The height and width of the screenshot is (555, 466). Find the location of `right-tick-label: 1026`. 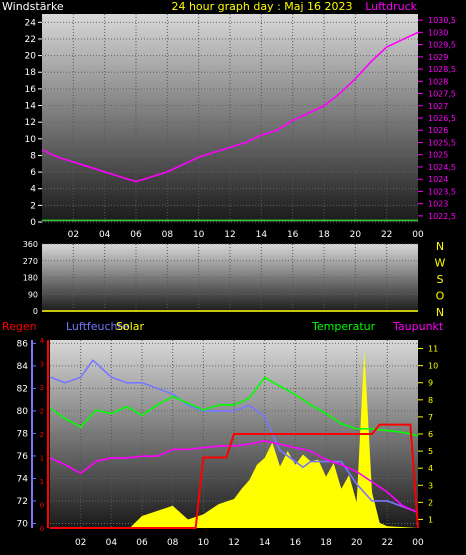

right-tick-label: 1026 is located at coordinates (438, 130).